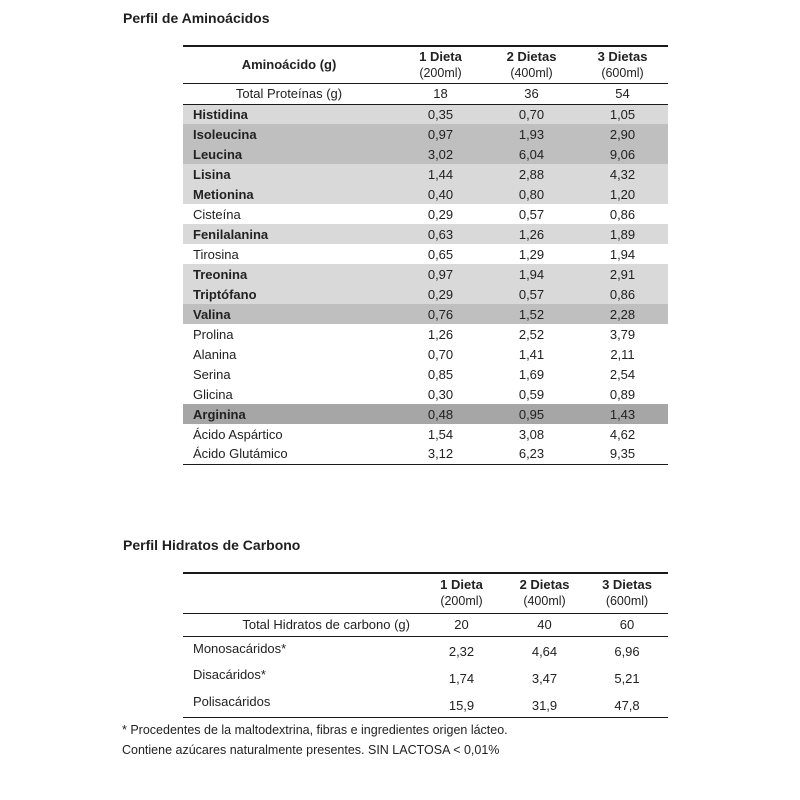  I want to click on carb-row-label: Disacáridos*, so click(229, 674).